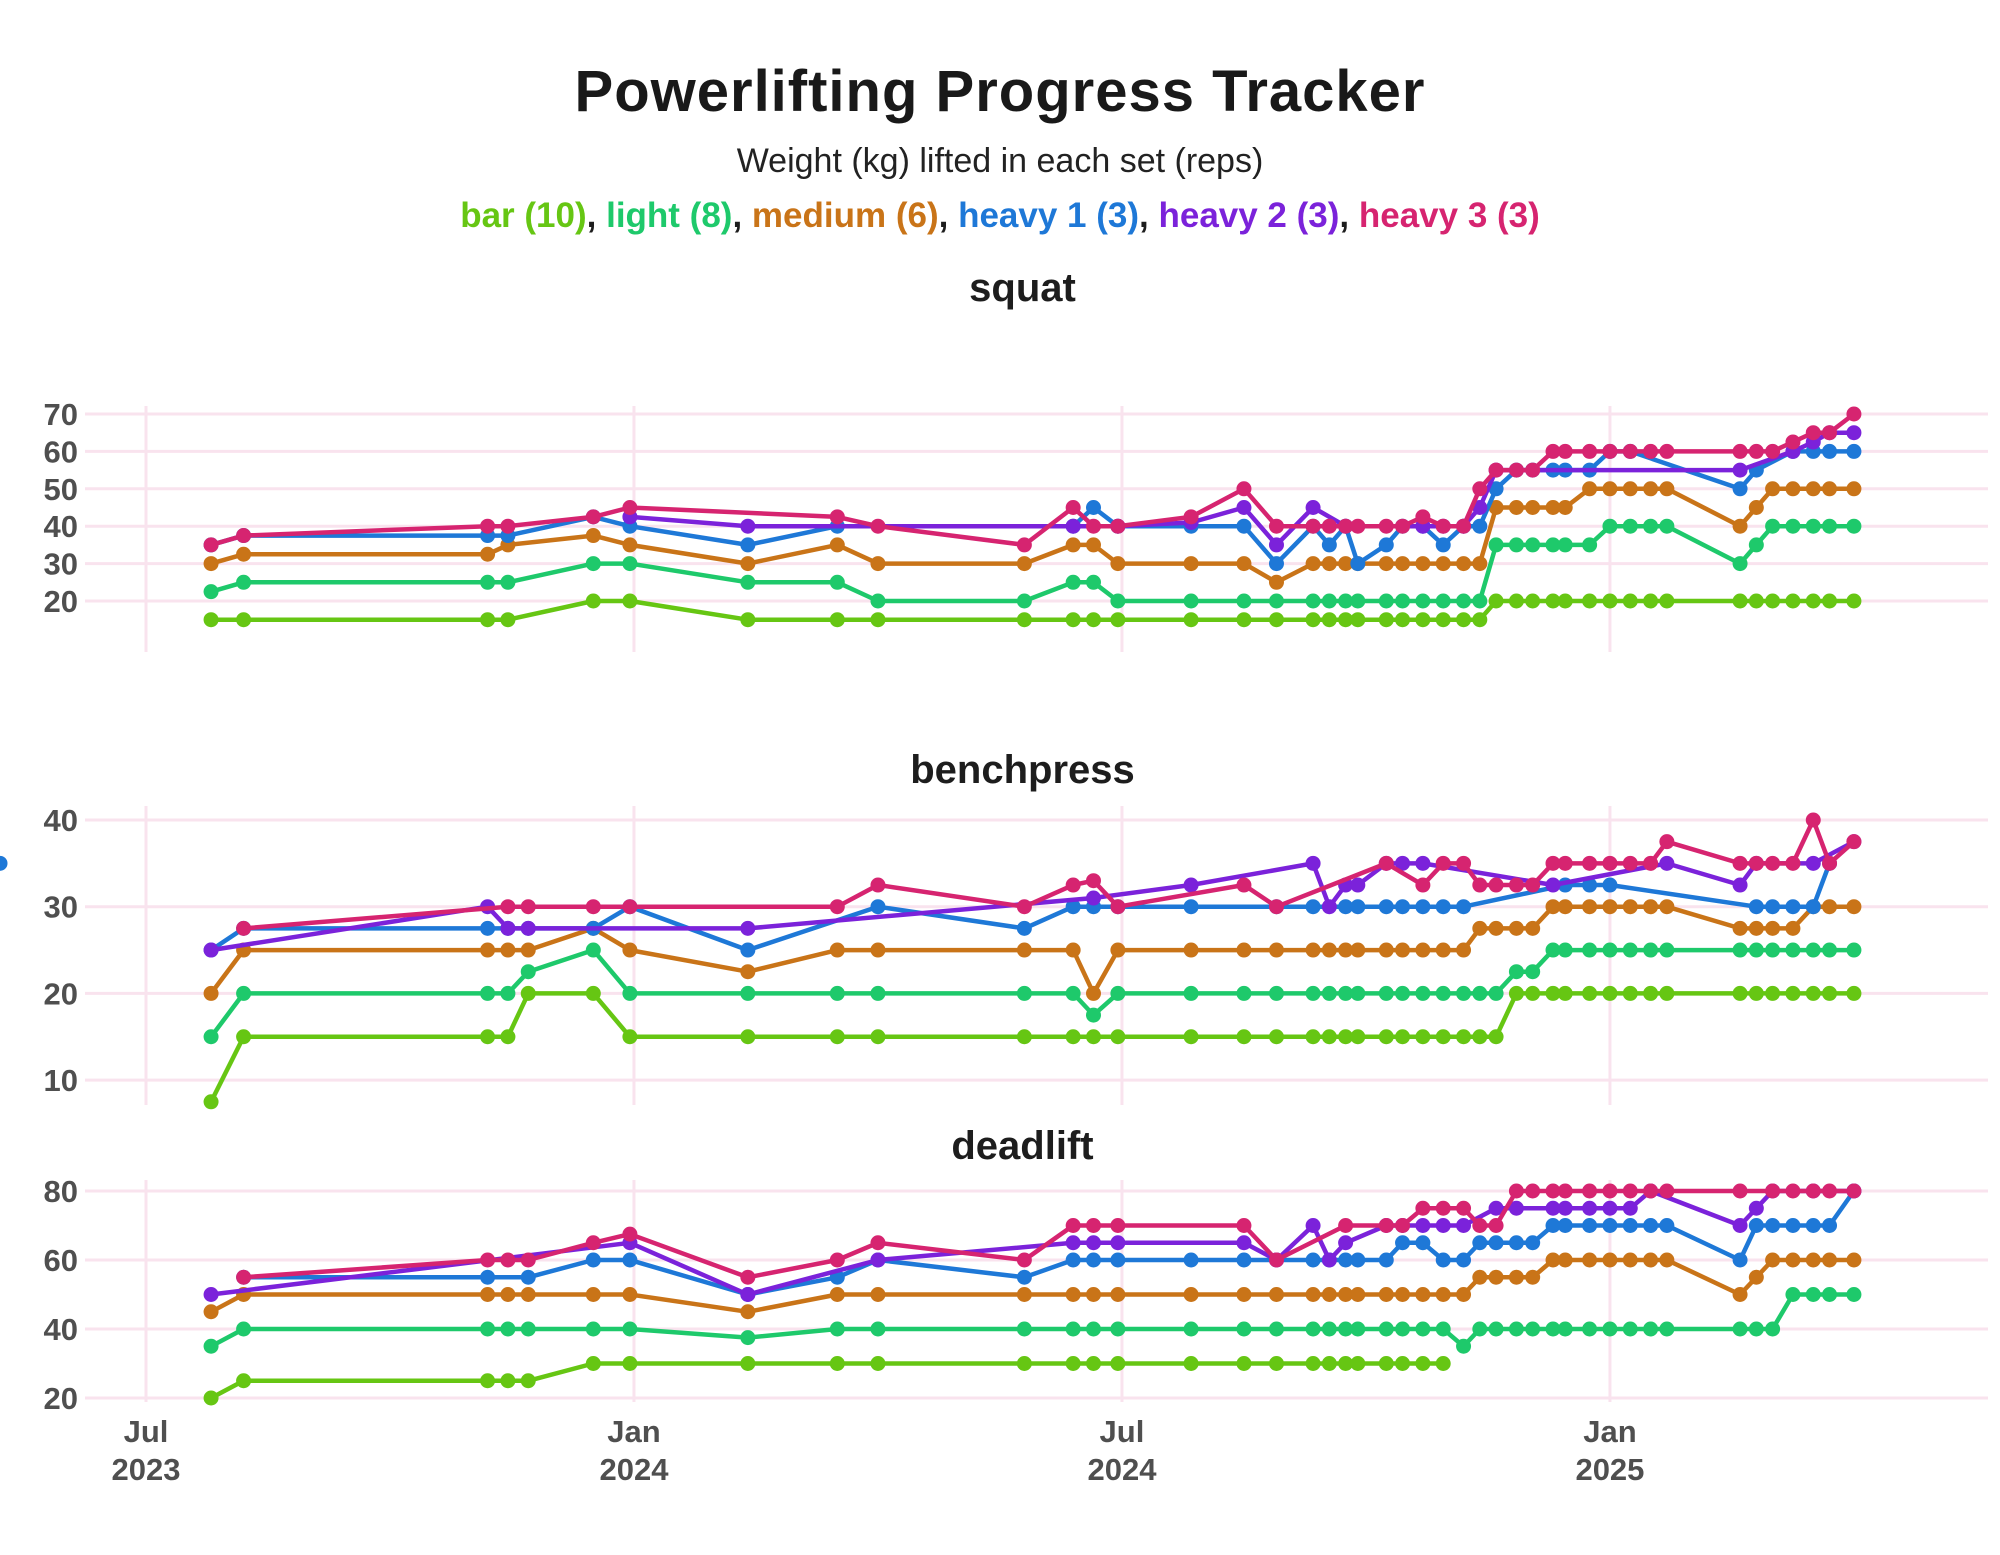 The width and height of the screenshot is (2000, 1555). What do you see at coordinates (1032, 993) in the screenshot?
I see `series-light-8-` at bounding box center [1032, 993].